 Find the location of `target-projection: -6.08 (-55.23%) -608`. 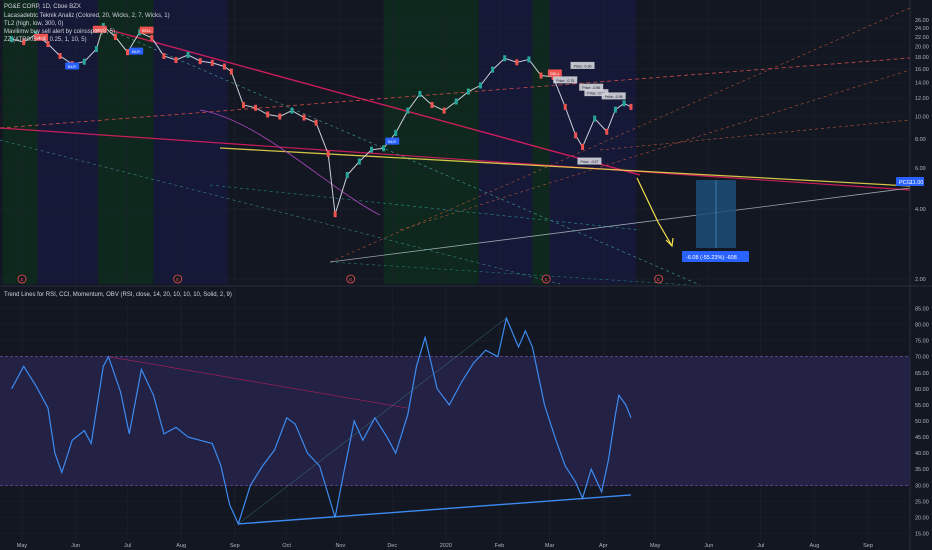

target-projection: -6.08 (-55.23%) -608 is located at coordinates (715, 221).